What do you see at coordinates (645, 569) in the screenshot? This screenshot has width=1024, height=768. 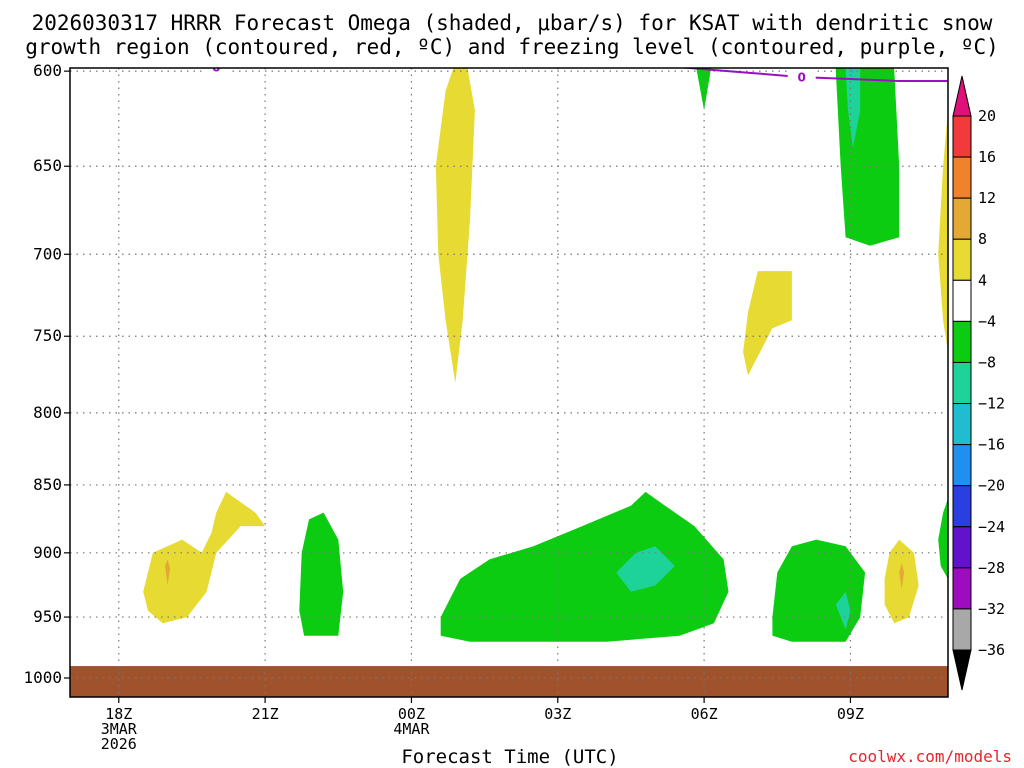 I see `omega-teal-lower-band` at bounding box center [645, 569].